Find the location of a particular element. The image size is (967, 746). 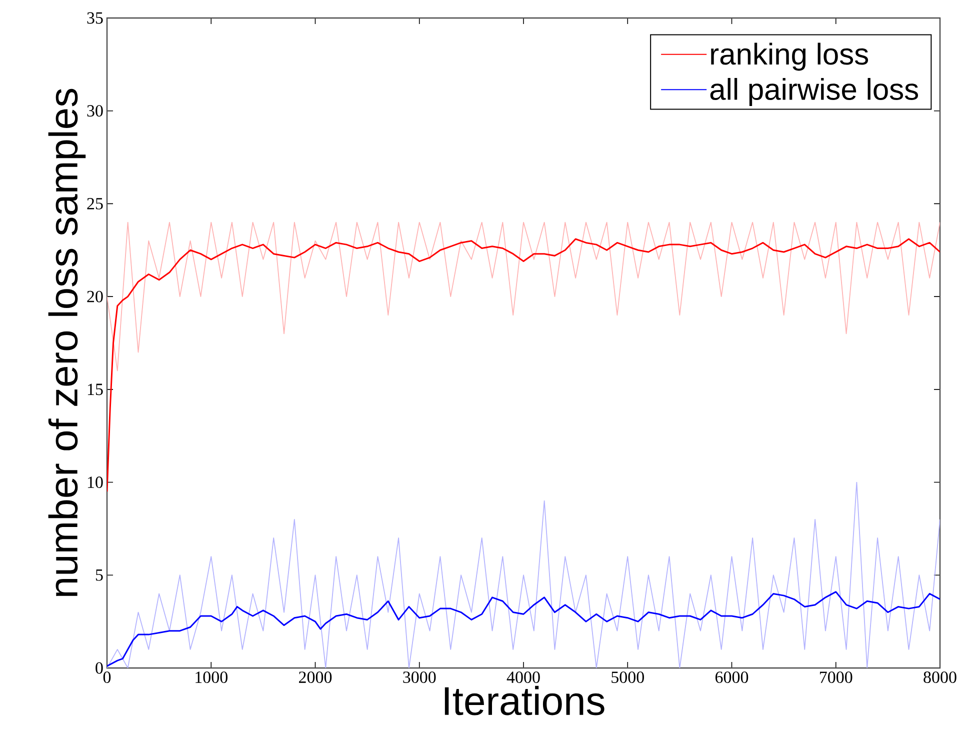

y-tick-label: 25 is located at coordinates (95, 204).